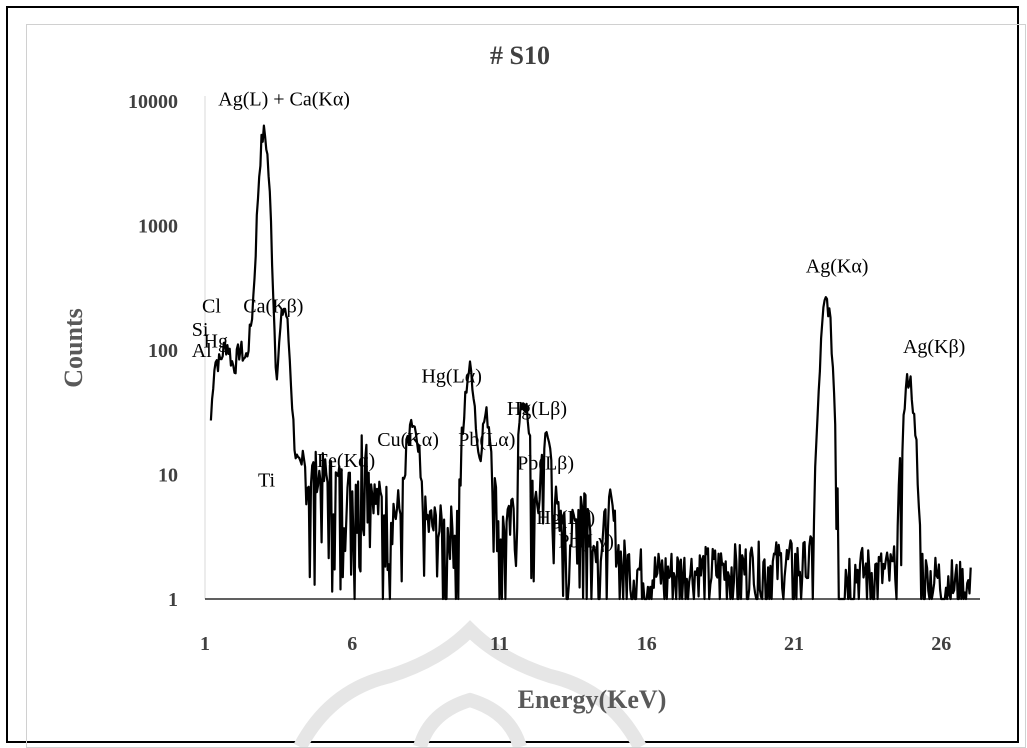  Describe the element at coordinates (837, 266) in the screenshot. I see `peak-label: Ag(Kα)` at that location.